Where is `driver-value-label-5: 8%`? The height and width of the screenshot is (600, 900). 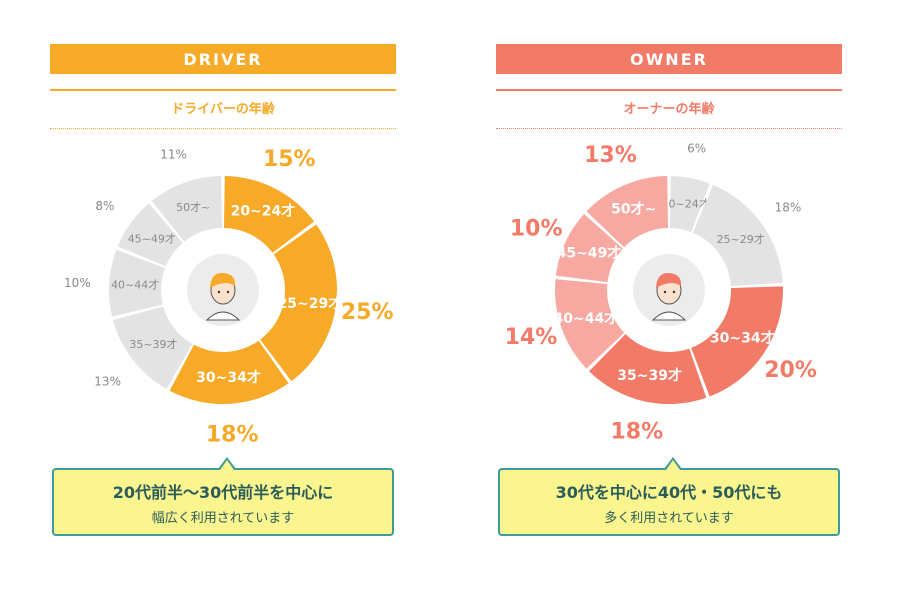
driver-value-label-5: 8% is located at coordinates (104, 206).